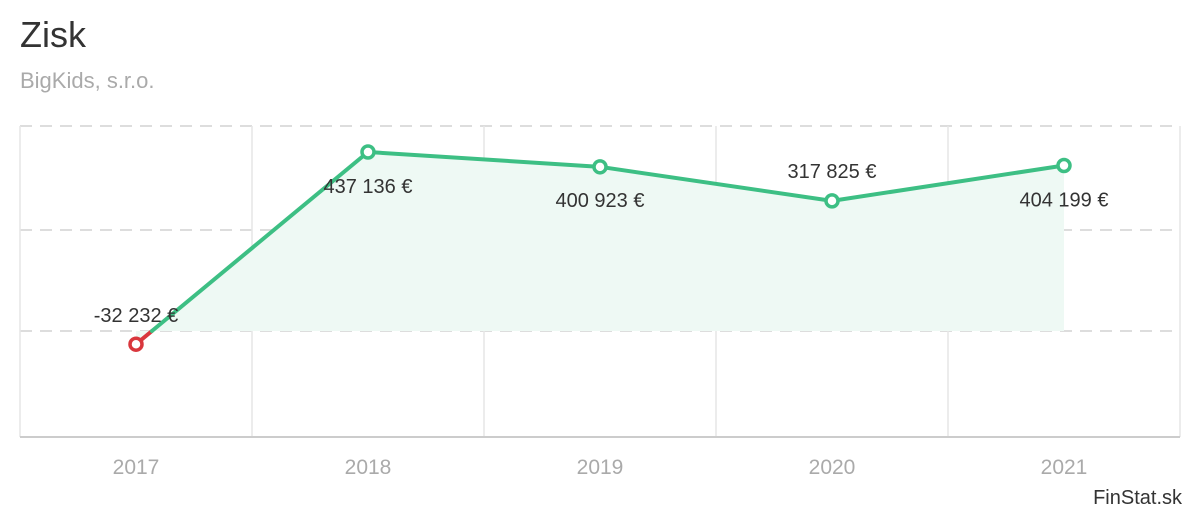  What do you see at coordinates (600, 167) in the screenshot?
I see `data-point-2019` at bounding box center [600, 167].